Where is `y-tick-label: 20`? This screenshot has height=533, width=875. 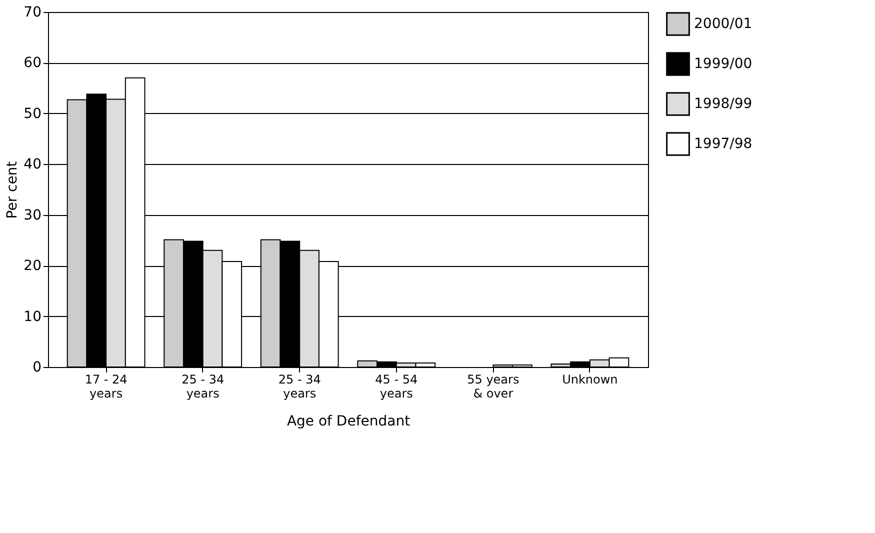 y-tick-label: 20 is located at coordinates (33, 266).